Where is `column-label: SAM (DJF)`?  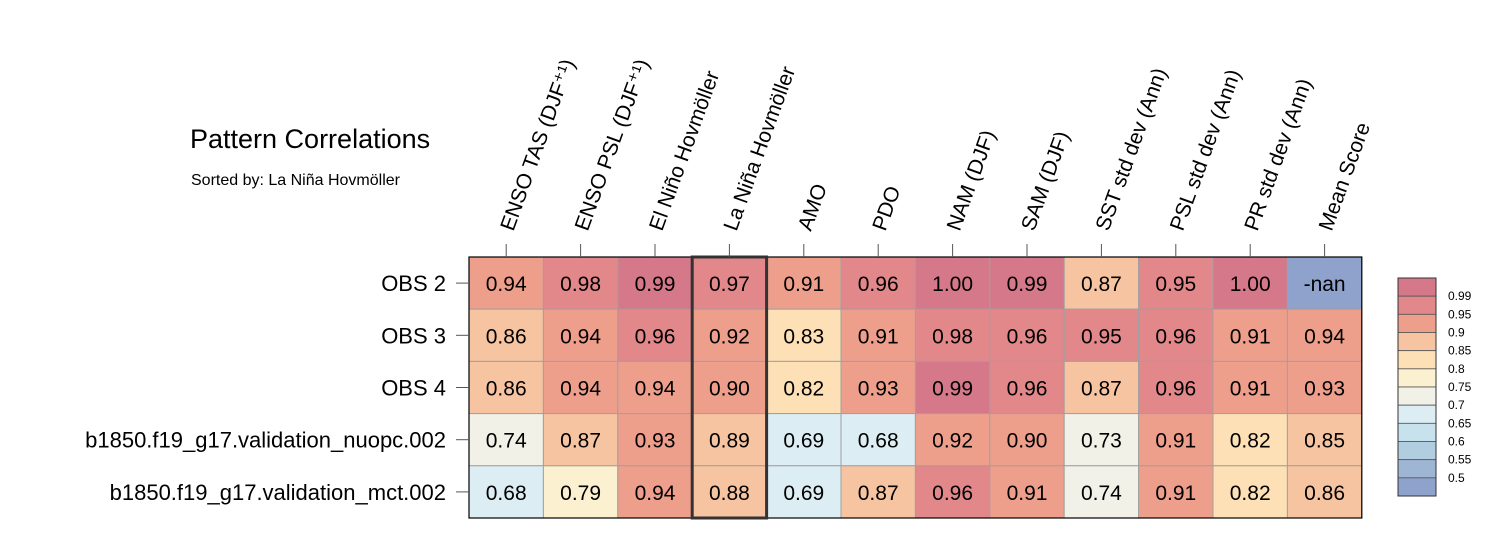 column-label: SAM (DJF) is located at coordinates (1045, 180).